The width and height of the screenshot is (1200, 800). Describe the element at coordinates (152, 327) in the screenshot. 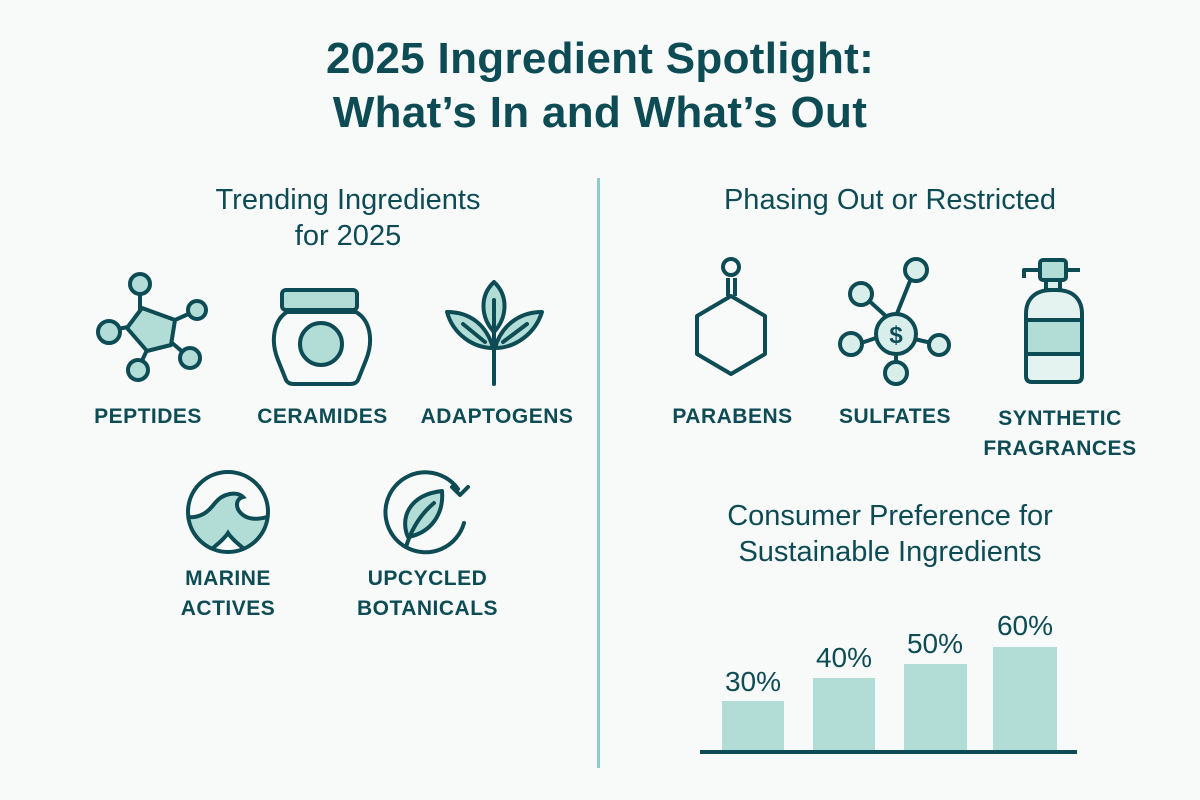

I see `molecule-pentagon-icon` at that location.